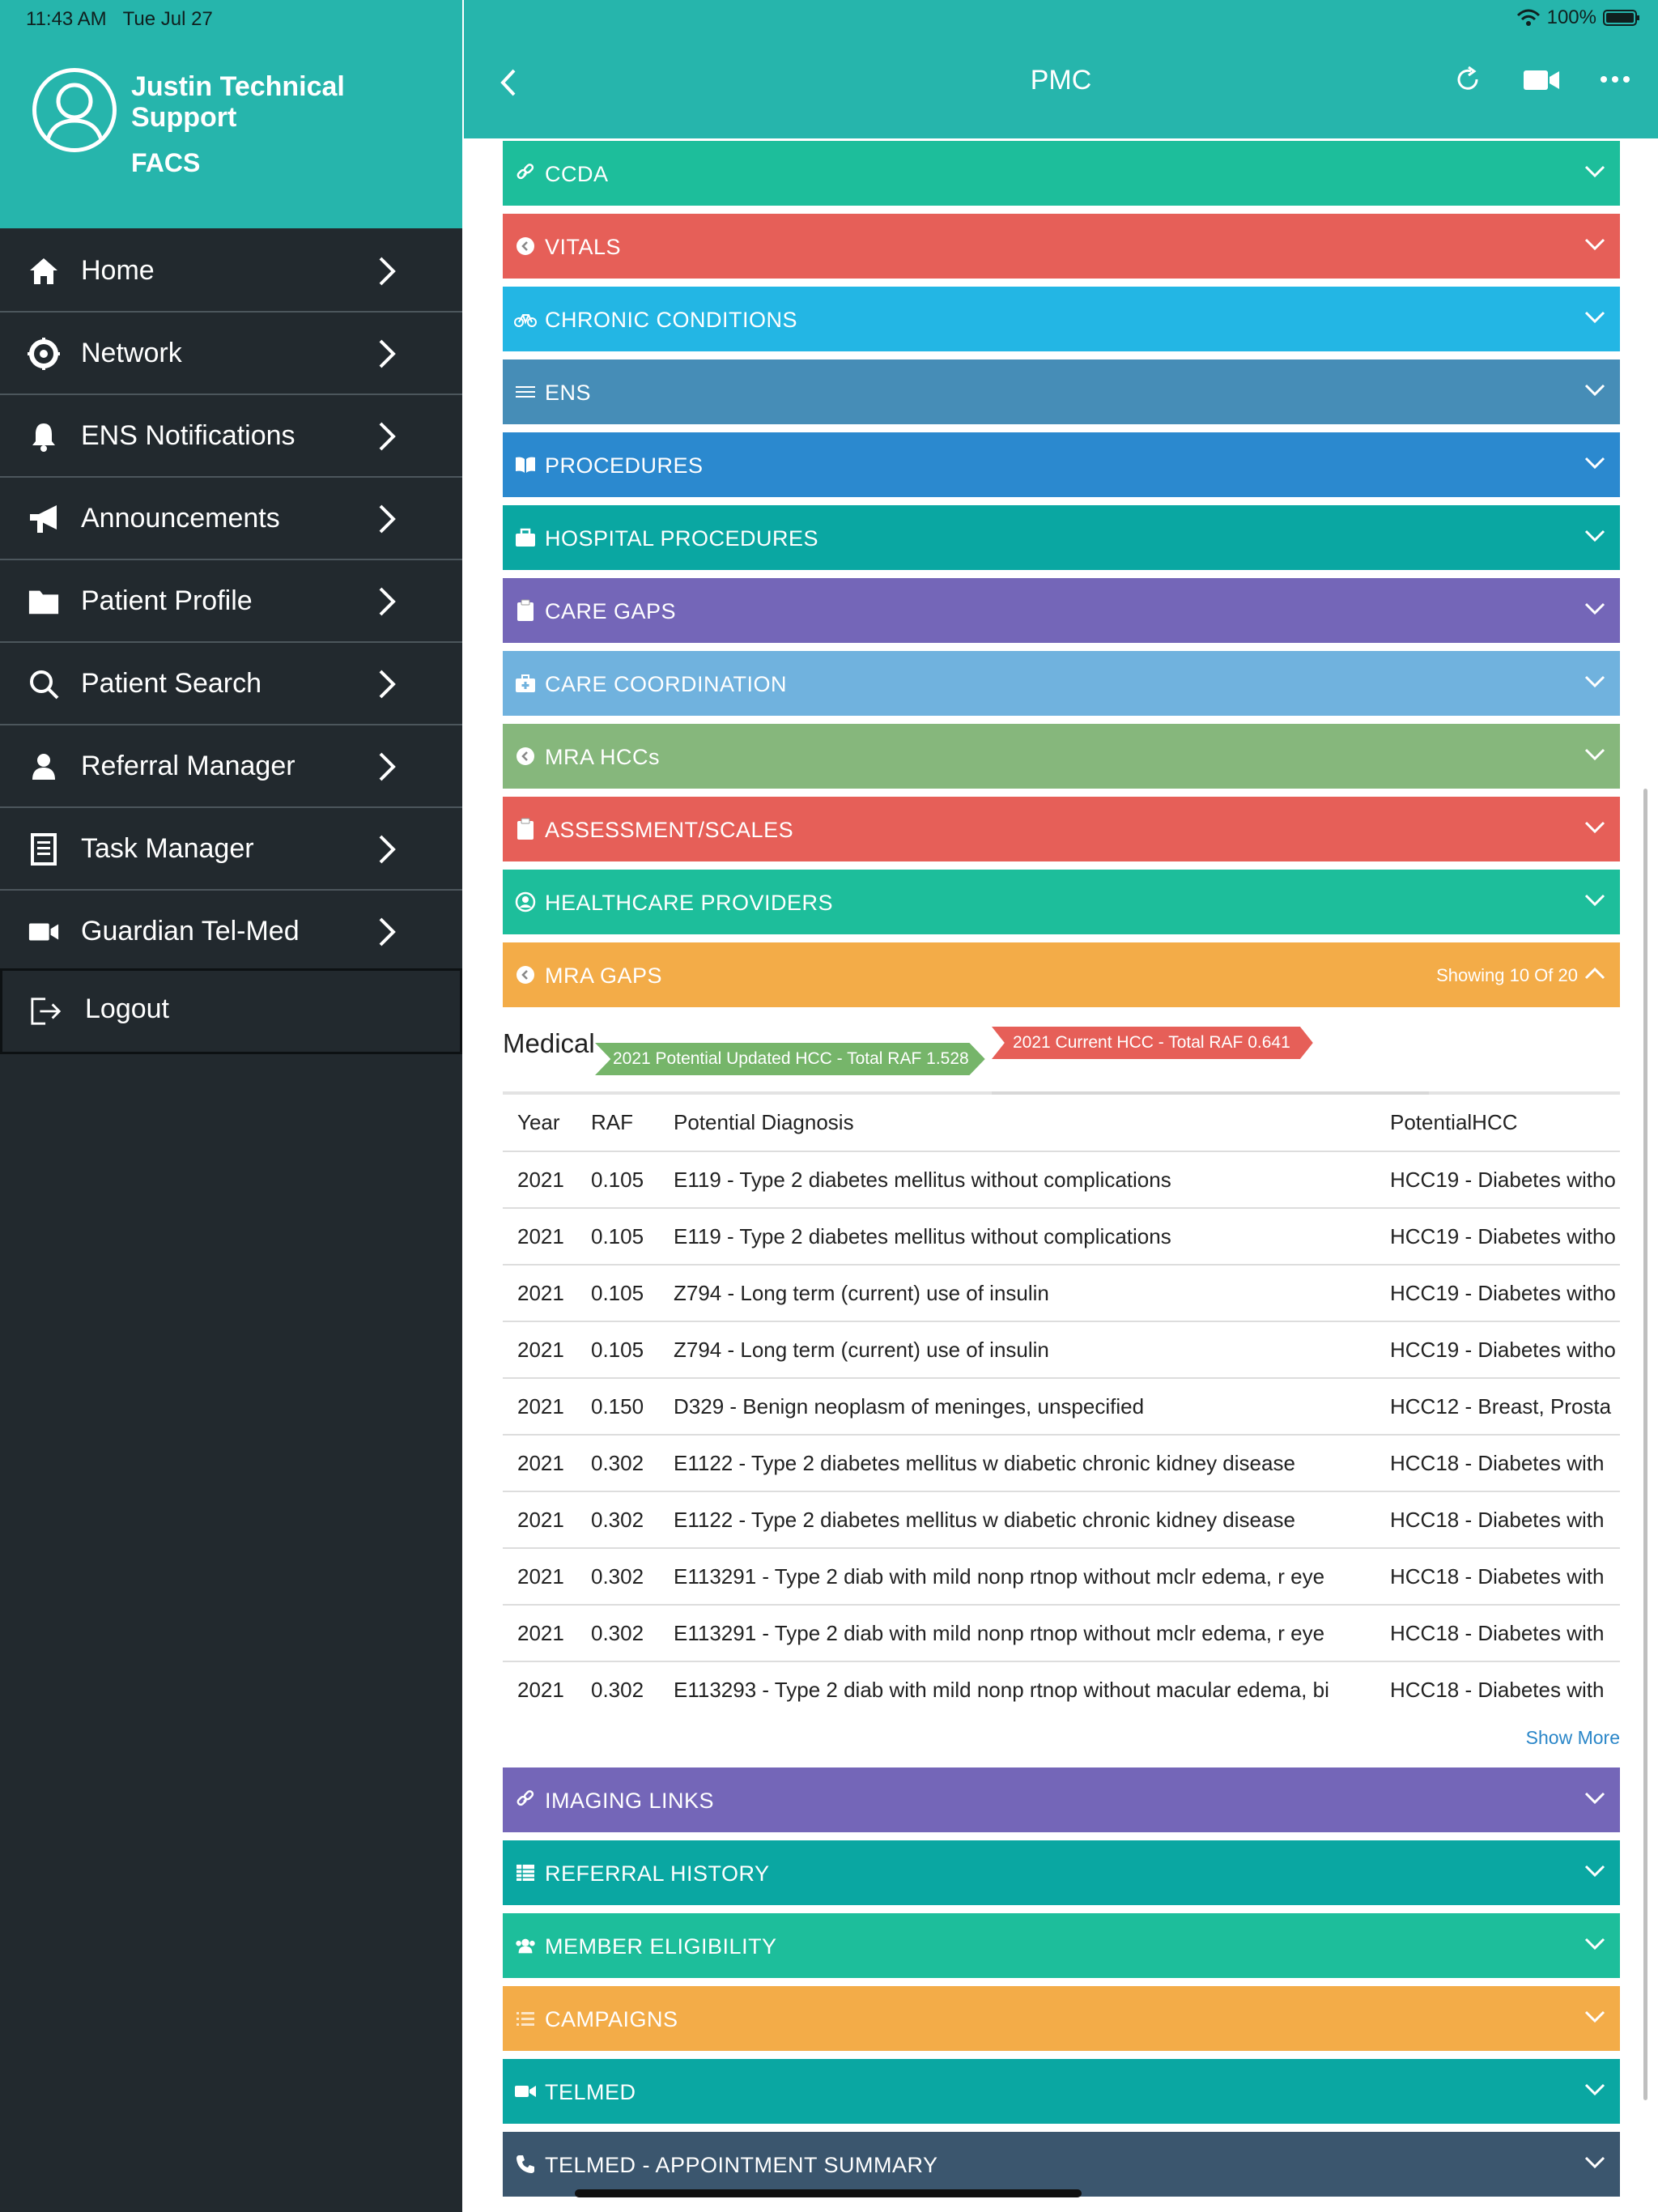  Describe the element at coordinates (1467, 79) in the screenshot. I see `refresh-icon` at that location.